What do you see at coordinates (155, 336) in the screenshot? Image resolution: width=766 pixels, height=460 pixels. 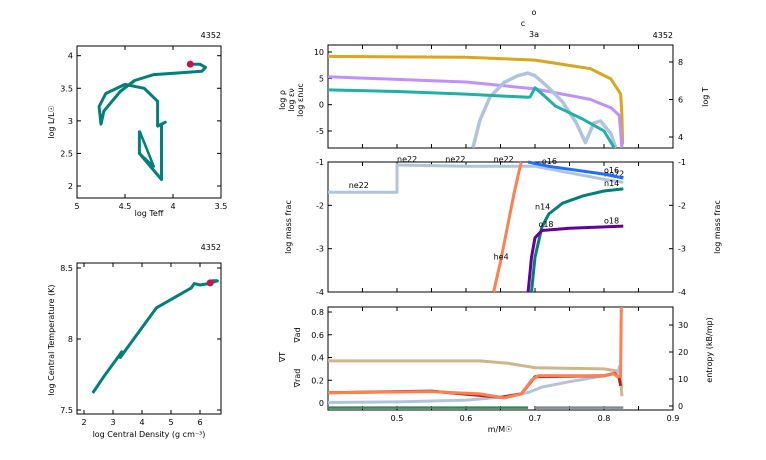 I see `tc-track` at bounding box center [155, 336].